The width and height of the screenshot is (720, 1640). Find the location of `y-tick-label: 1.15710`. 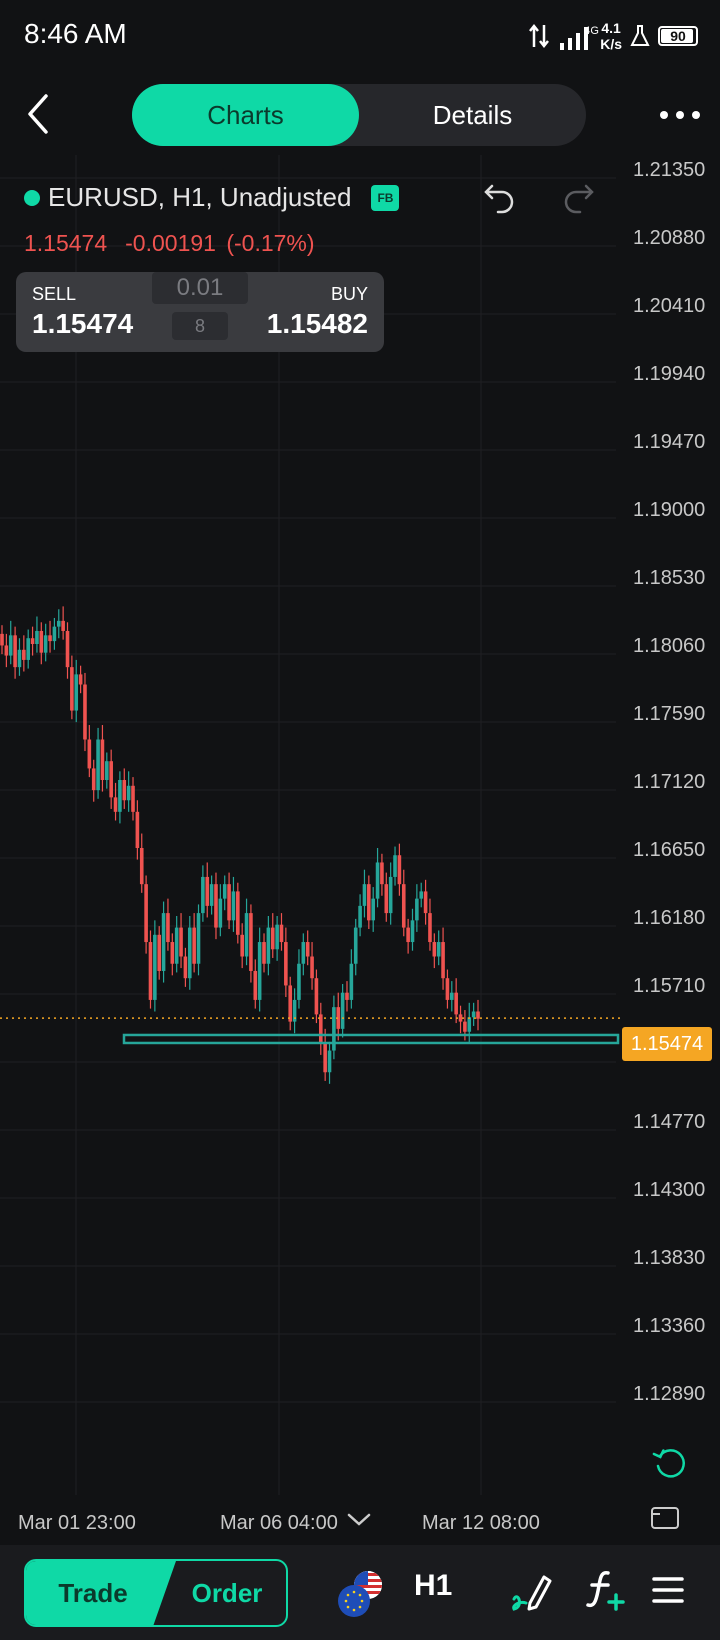

y-tick-label: 1.15710 is located at coordinates (669, 986).